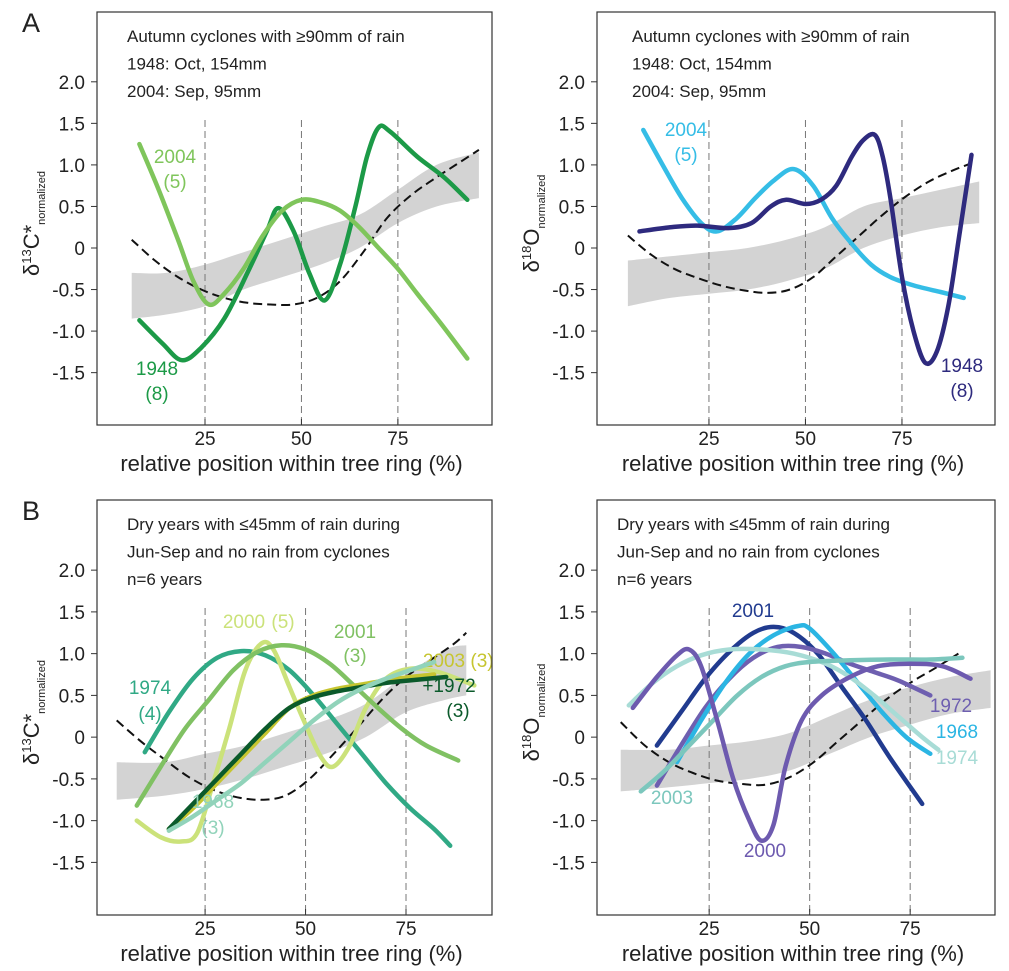  Describe the element at coordinates (672, 798) in the screenshot. I see `series-label: 2003` at that location.